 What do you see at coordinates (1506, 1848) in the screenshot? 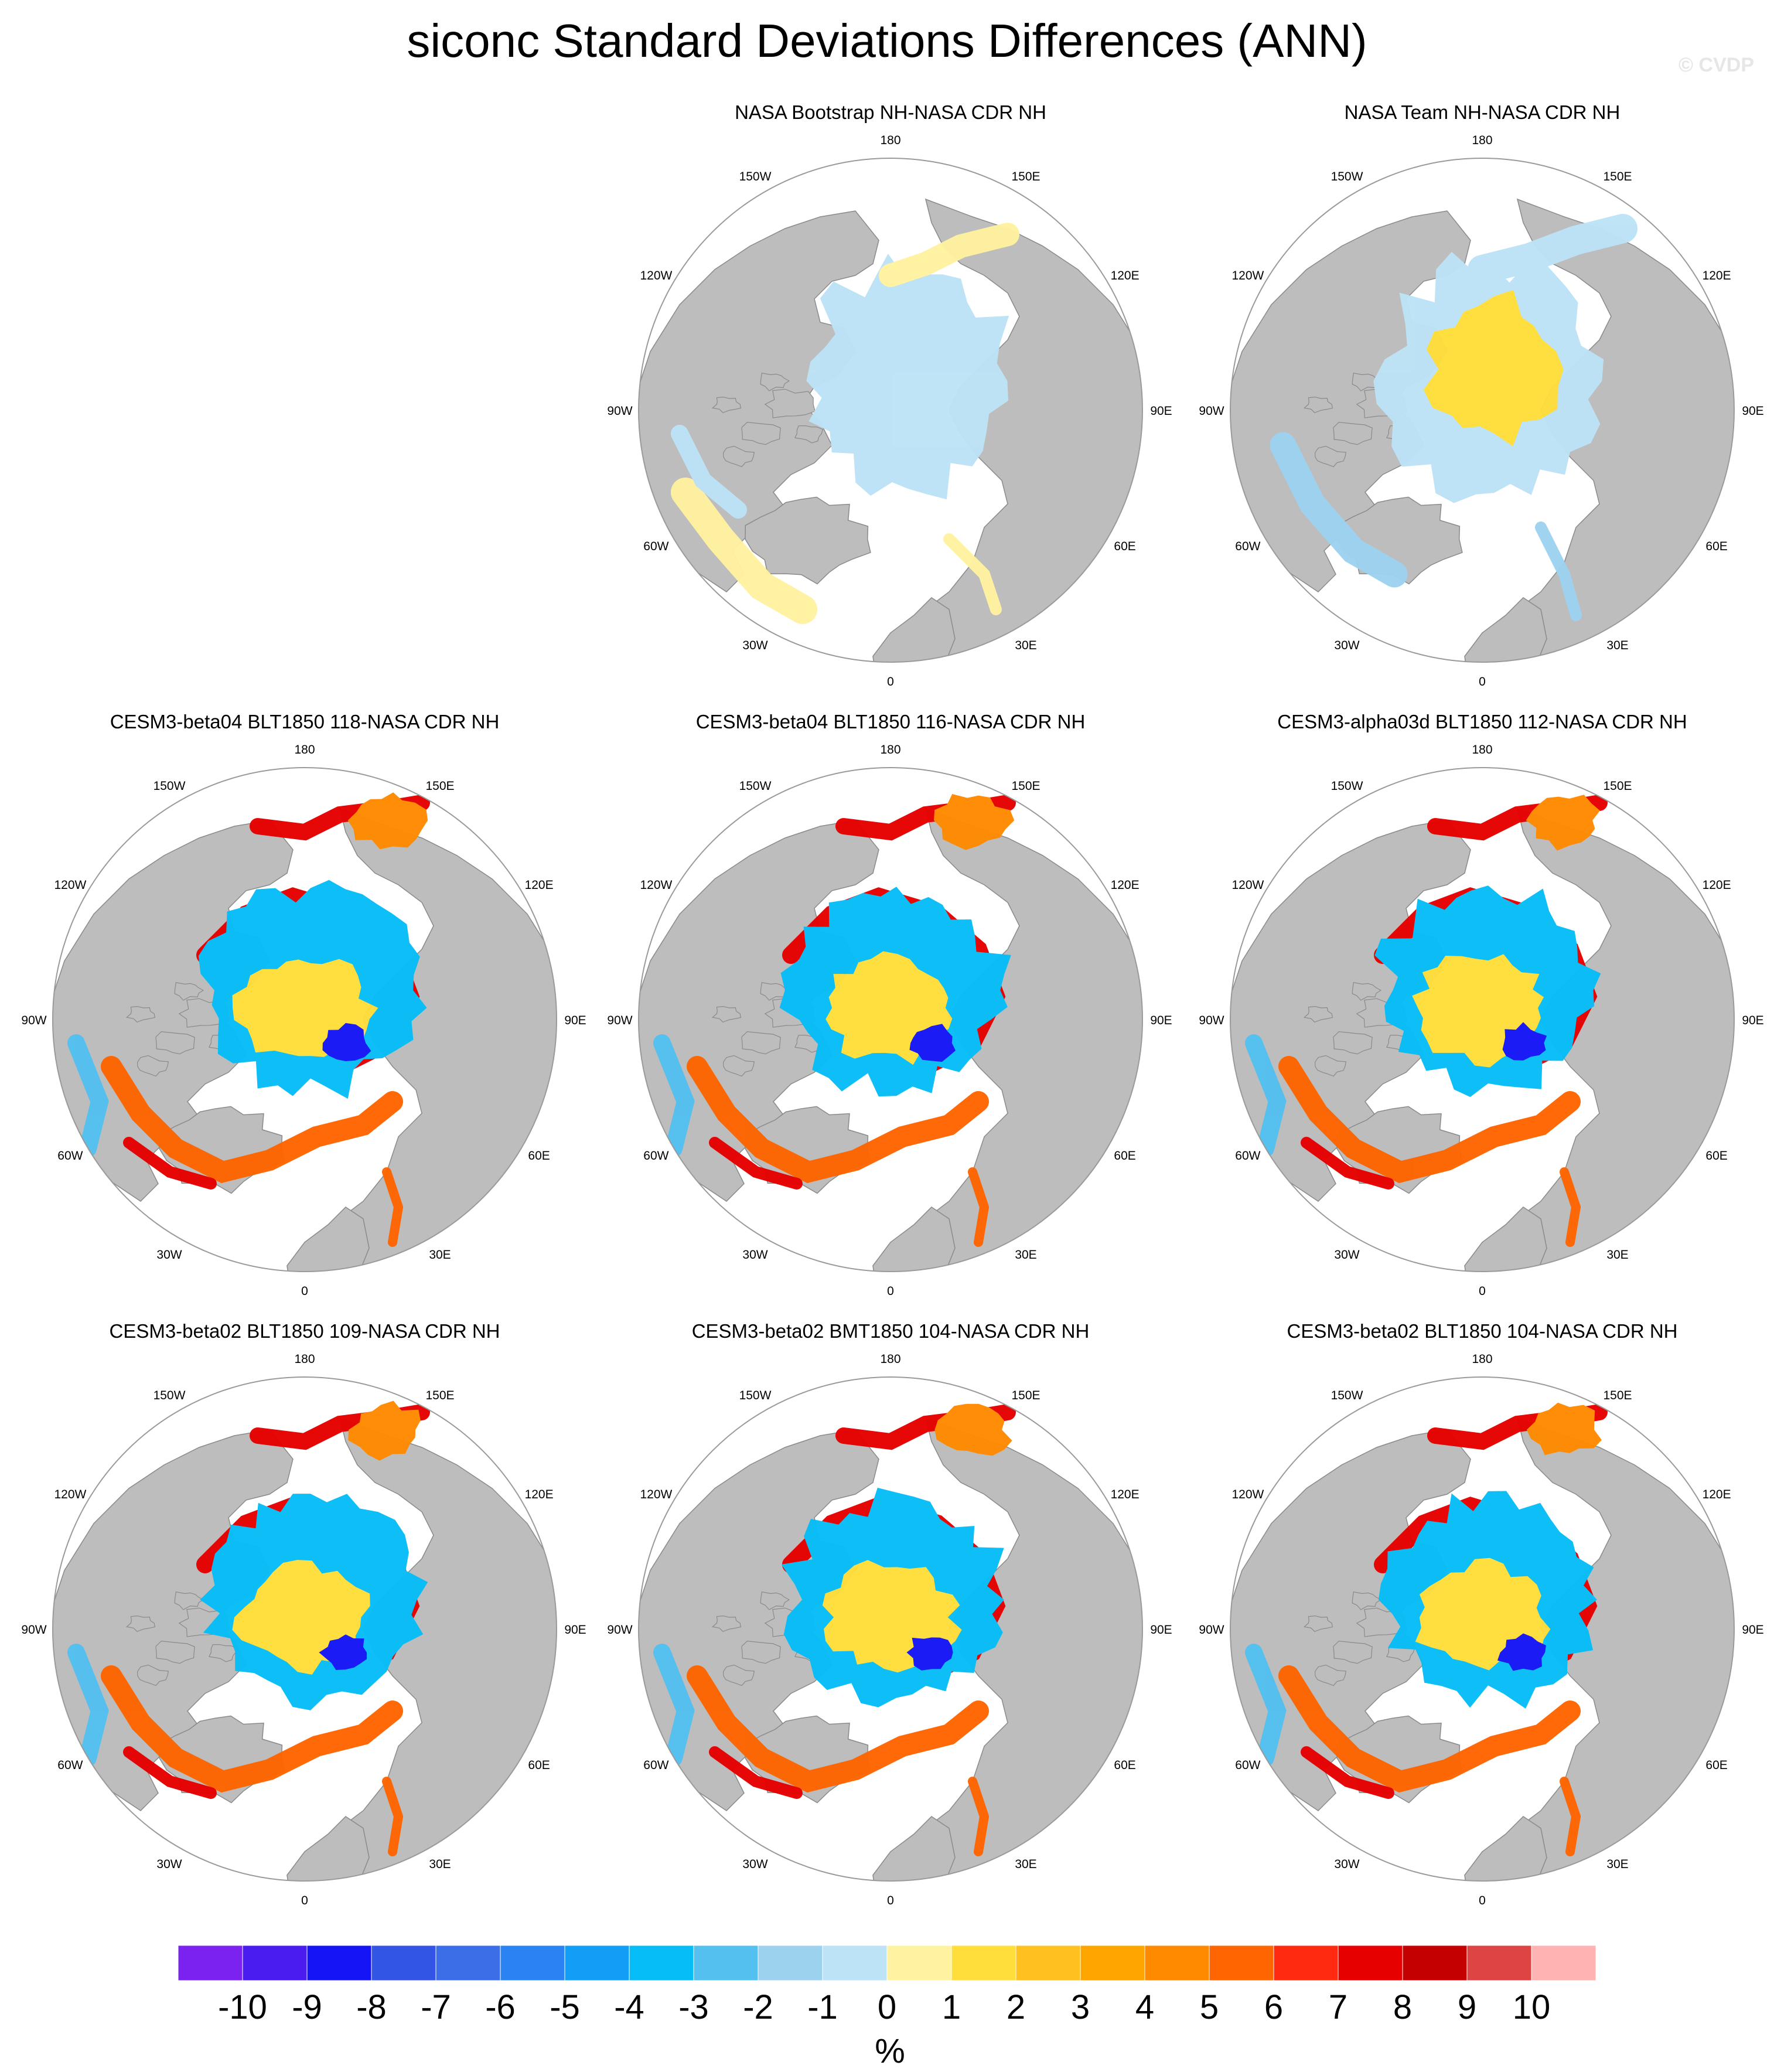
I see `europe-land` at bounding box center [1506, 1848].